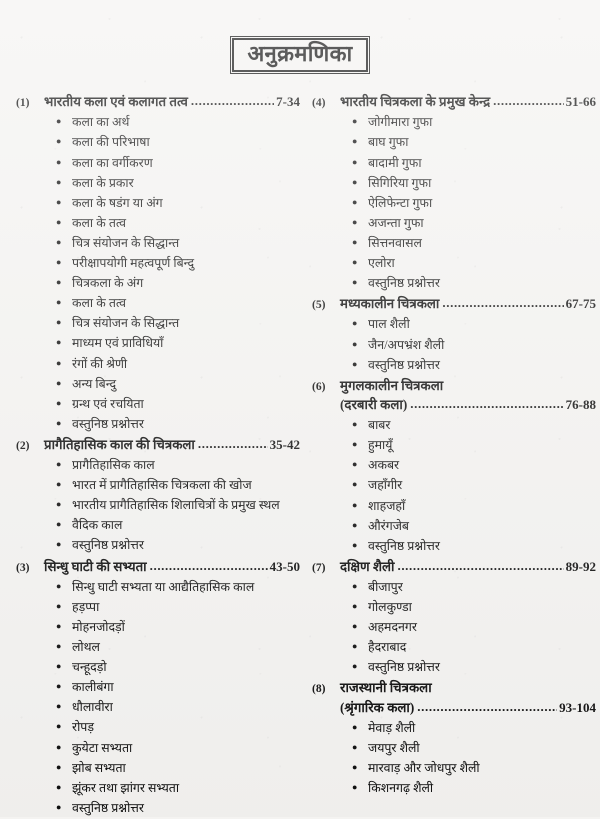 This screenshot has width=600, height=819. I want to click on list-item: ● अकबर, so click(453, 465).